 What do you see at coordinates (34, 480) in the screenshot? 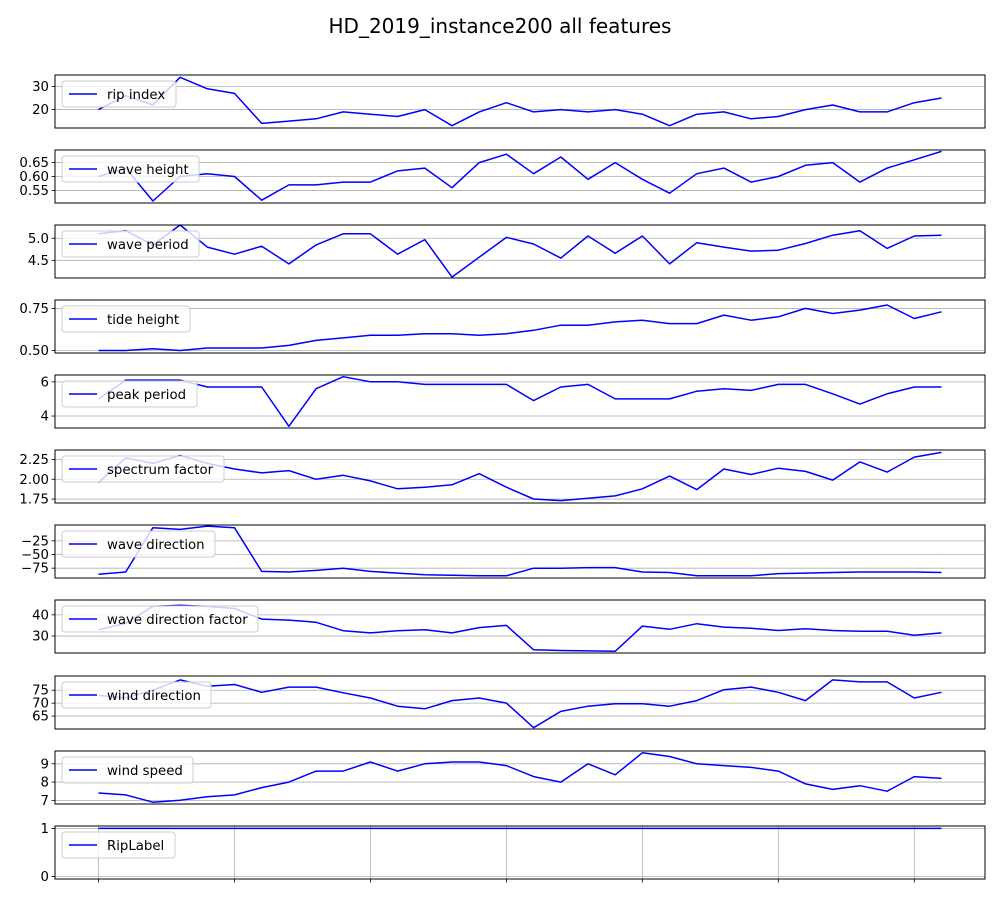
I see `y-tick-label: 2.00` at bounding box center [34, 480].